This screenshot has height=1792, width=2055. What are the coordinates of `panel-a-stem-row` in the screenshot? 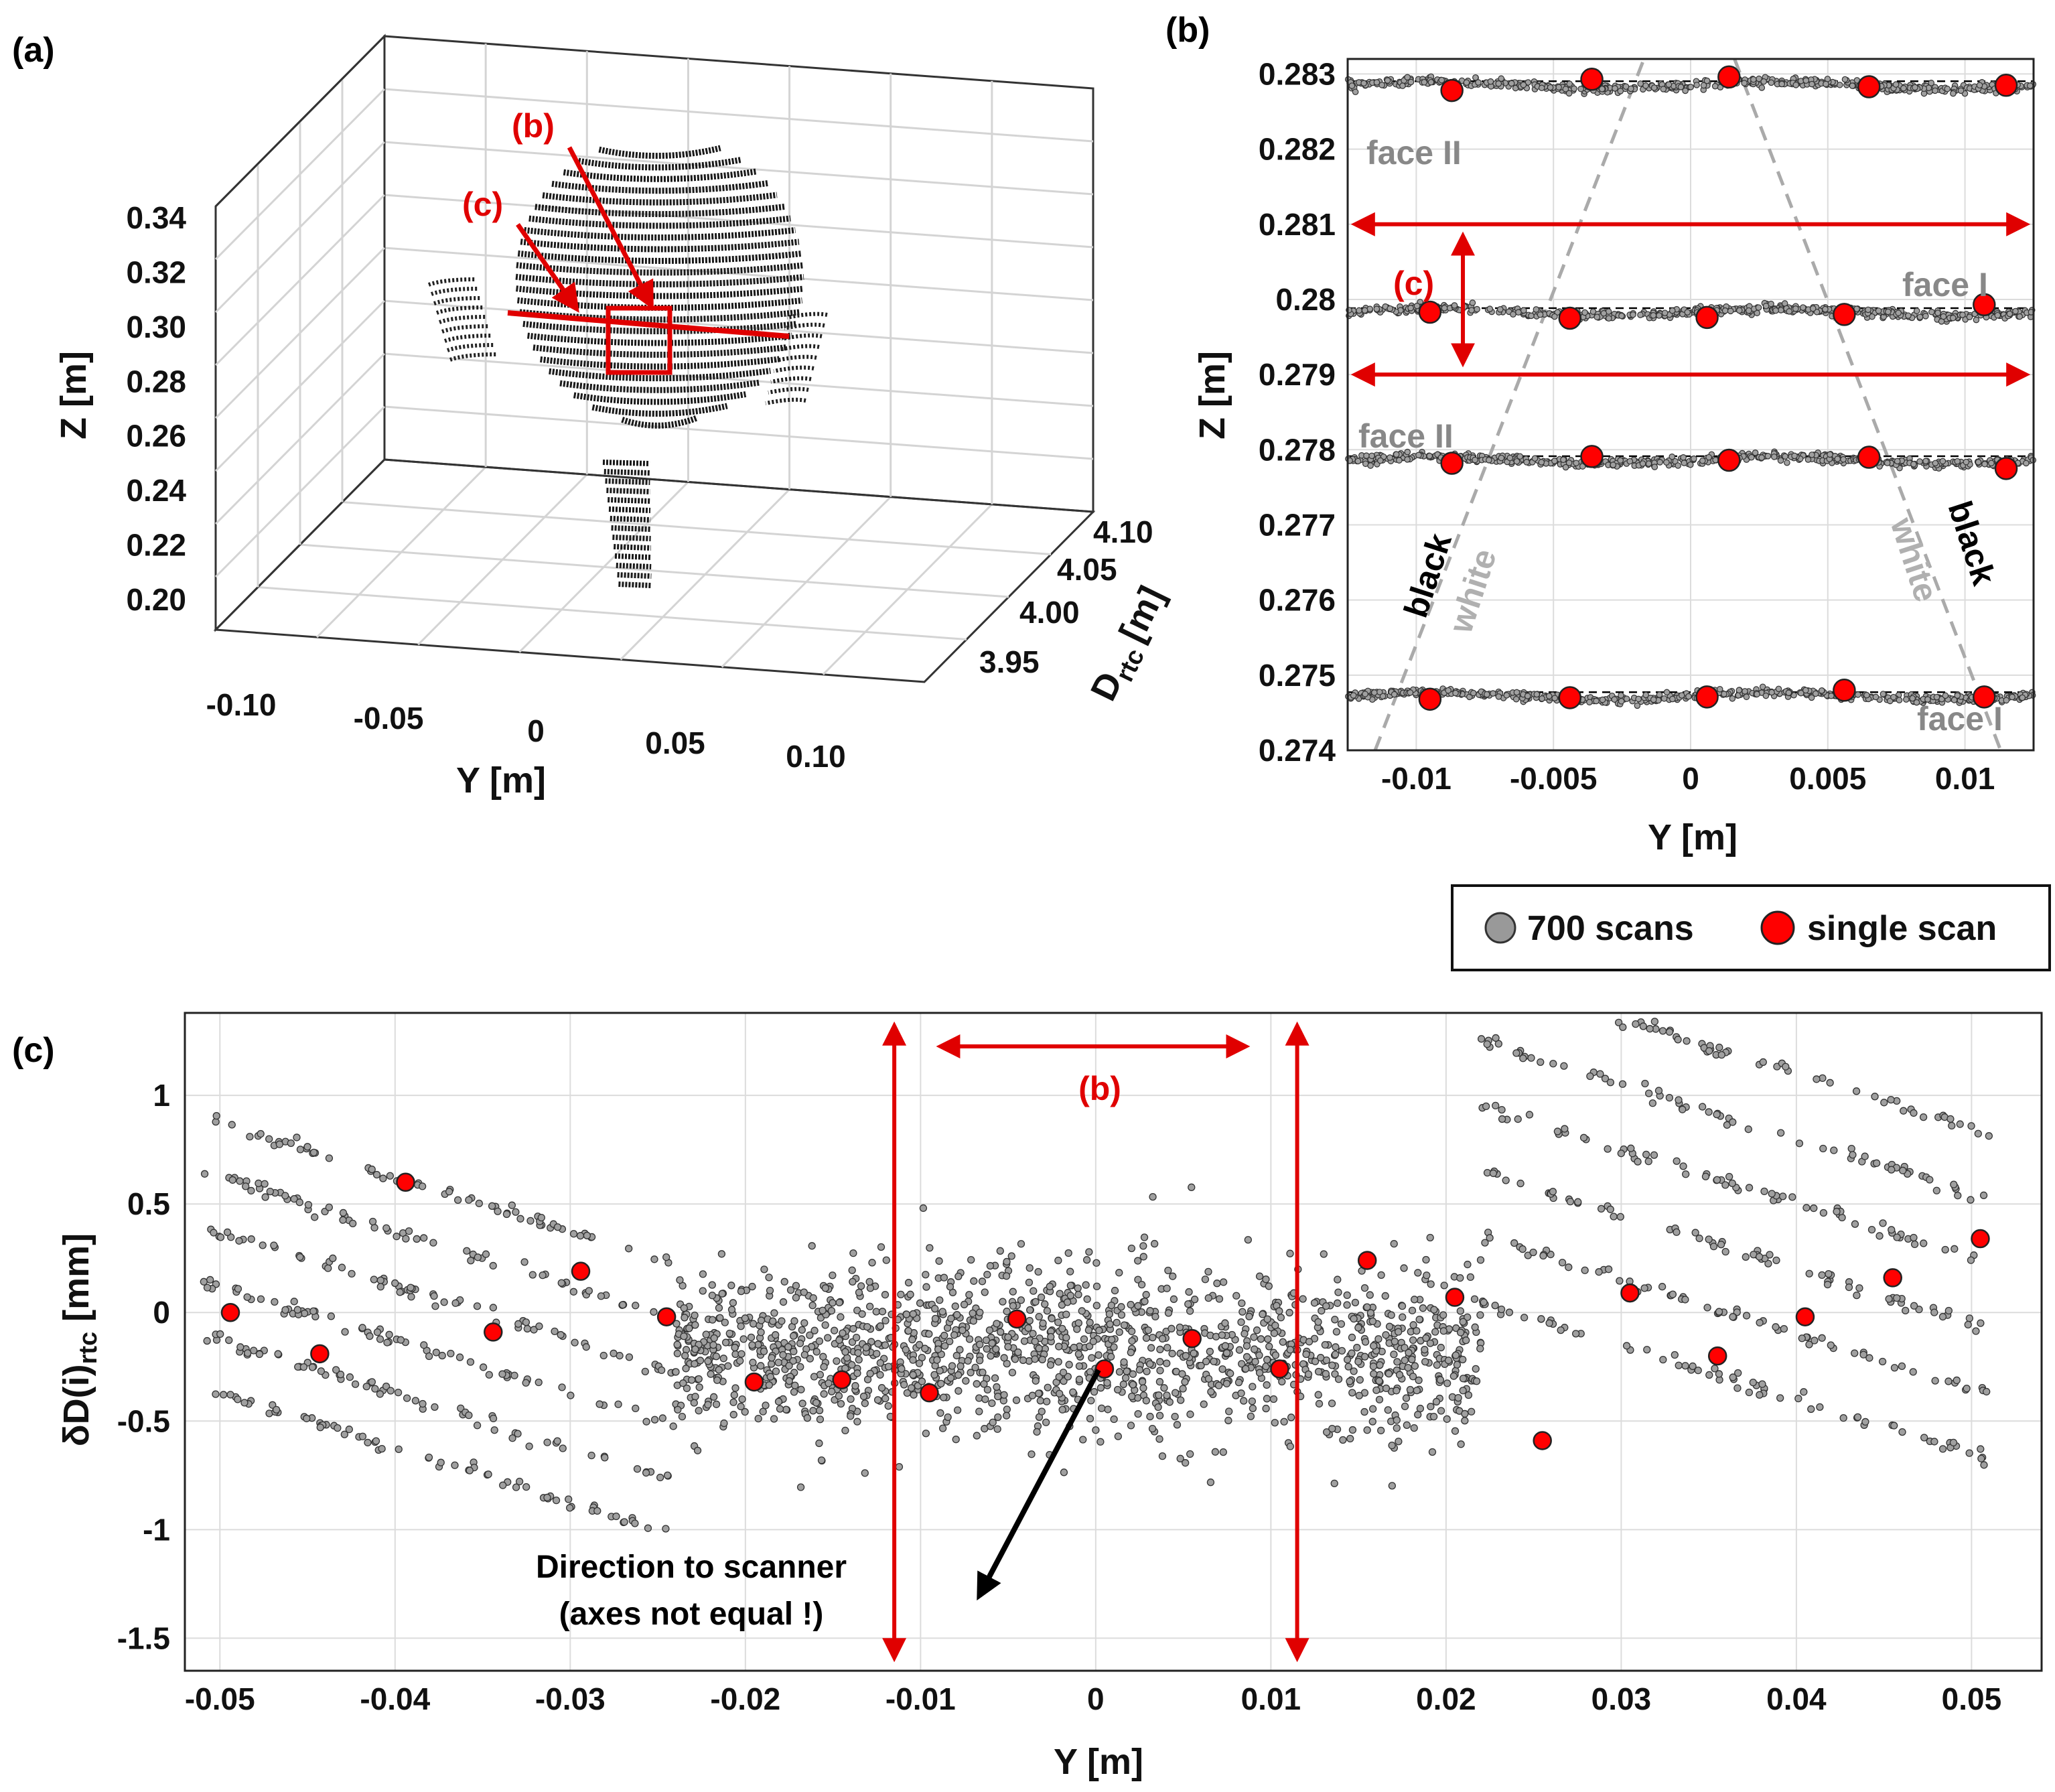 It's located at (627, 472).